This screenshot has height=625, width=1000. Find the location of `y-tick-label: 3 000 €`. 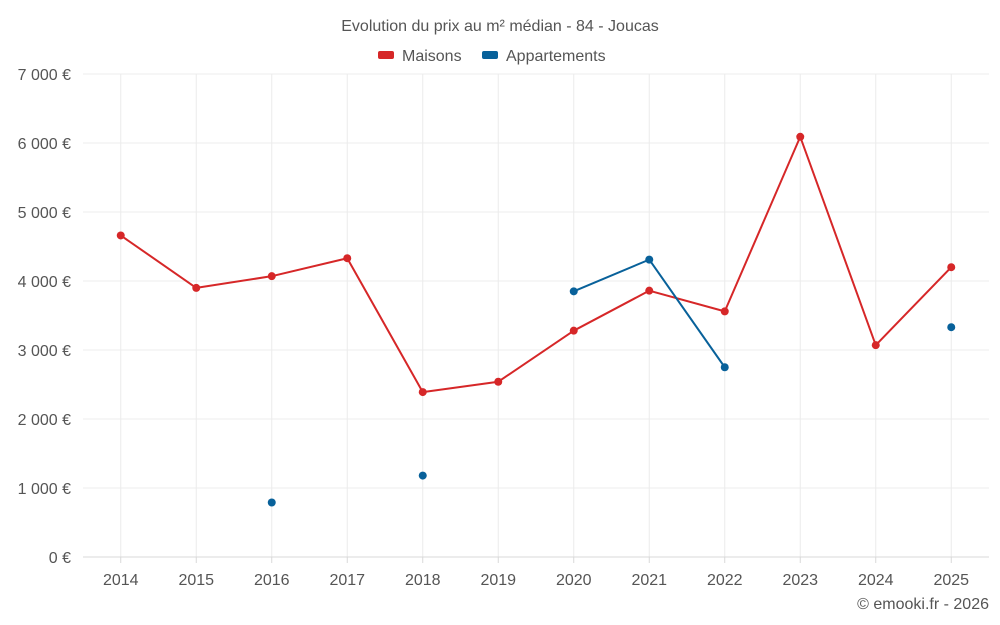

y-tick-label: 3 000 € is located at coordinates (44, 351).